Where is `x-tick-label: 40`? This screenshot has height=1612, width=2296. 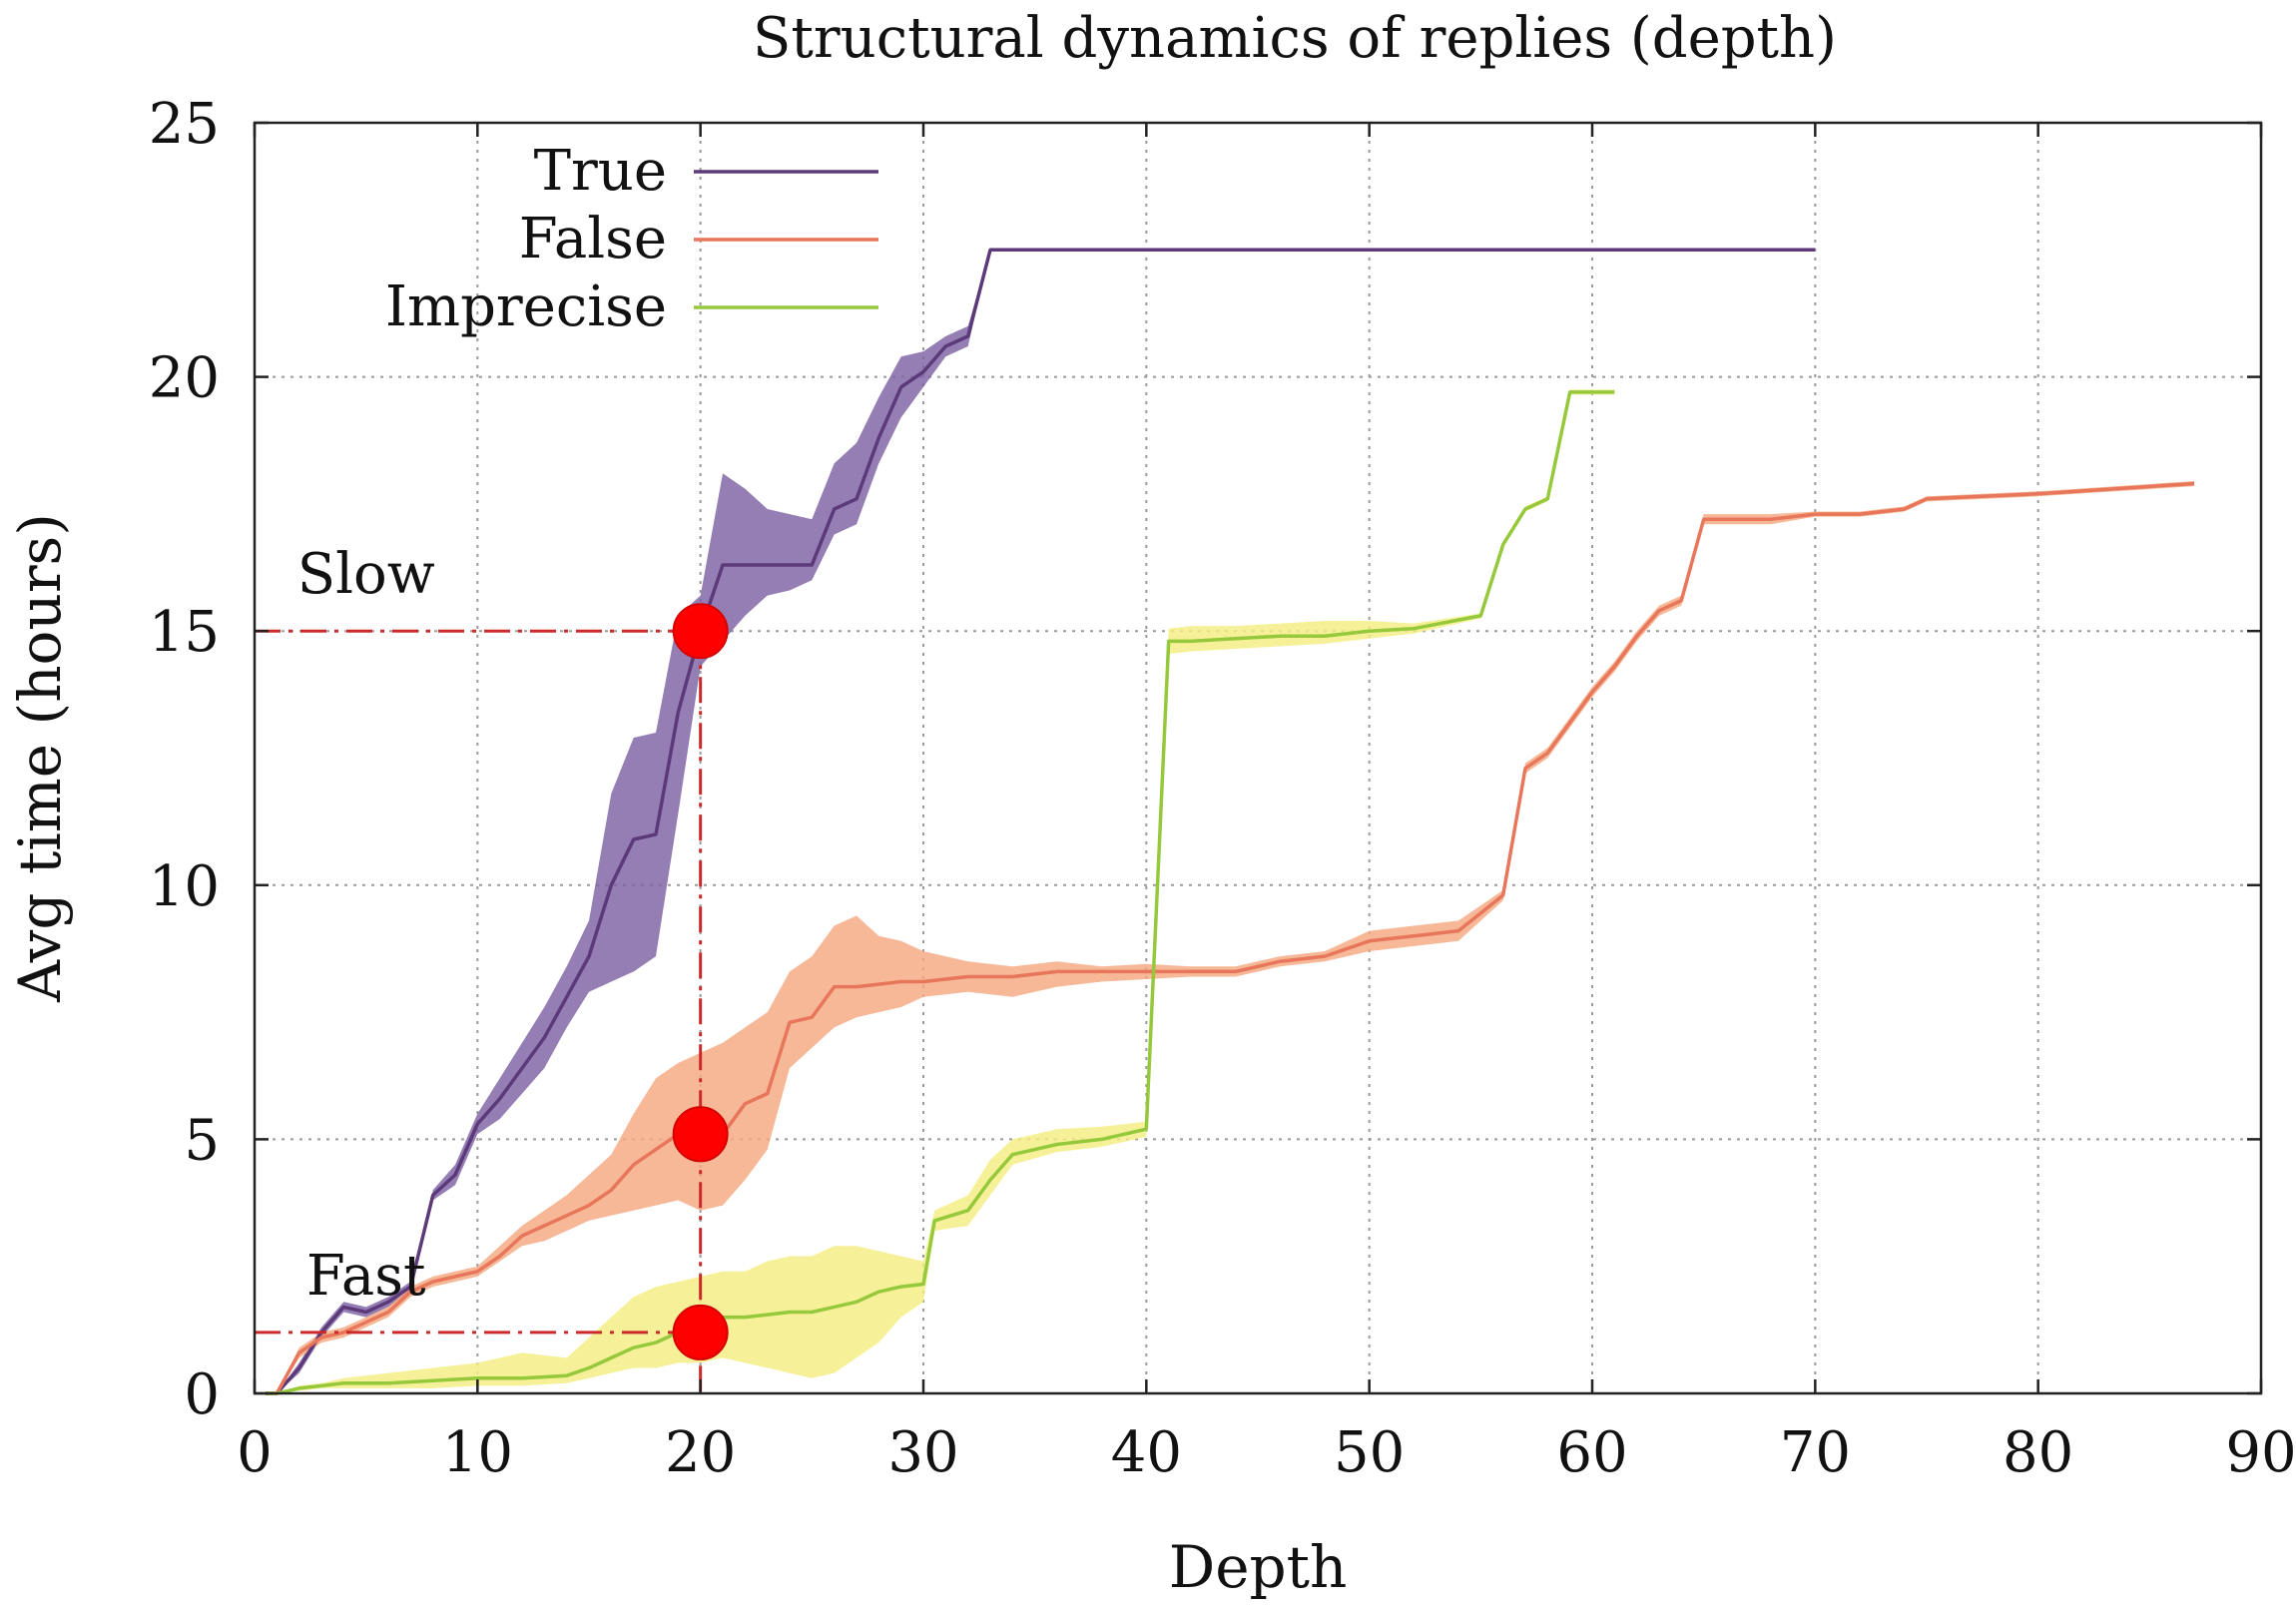
x-tick-label: 40 is located at coordinates (1147, 1453).